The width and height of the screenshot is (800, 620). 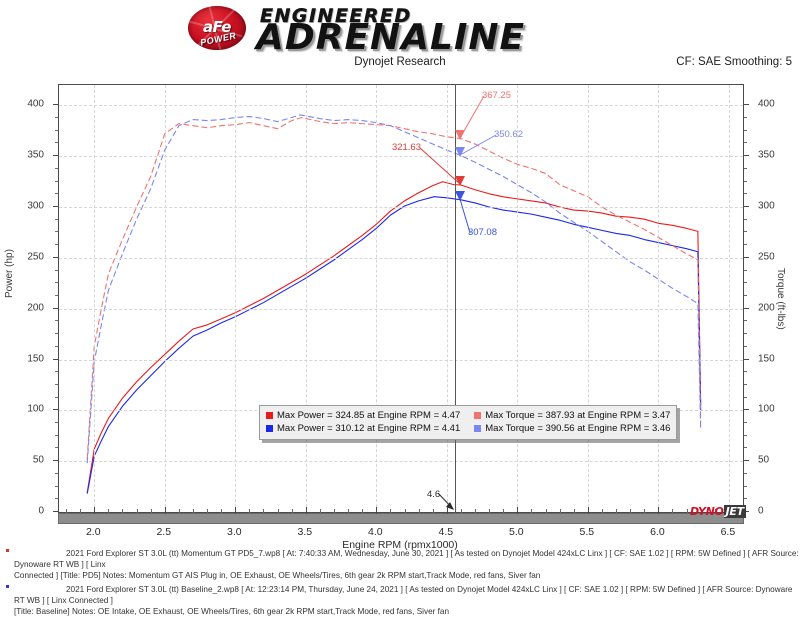 What do you see at coordinates (7, 586) in the screenshot?
I see `run2-bullet-icon` at bounding box center [7, 586].